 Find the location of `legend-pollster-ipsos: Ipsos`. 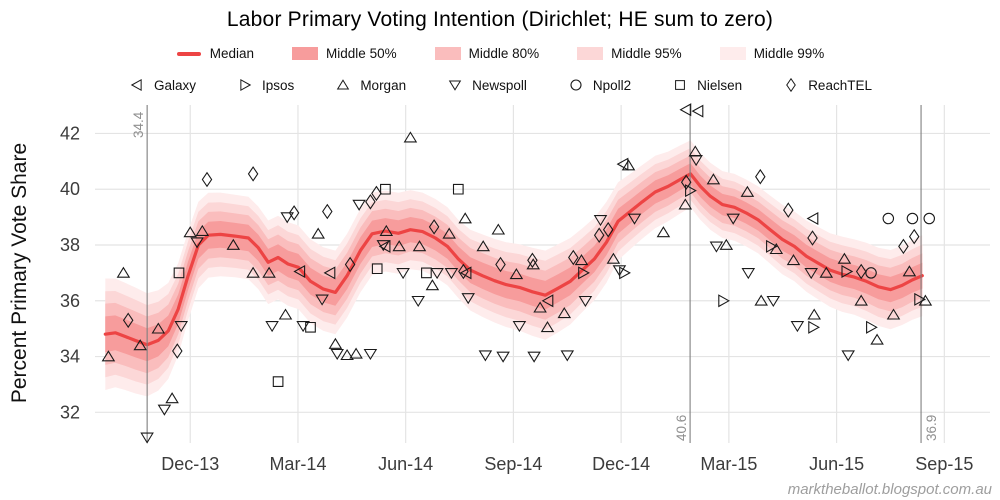

legend-pollster-ipsos: Ipsos is located at coordinates (265, 85).